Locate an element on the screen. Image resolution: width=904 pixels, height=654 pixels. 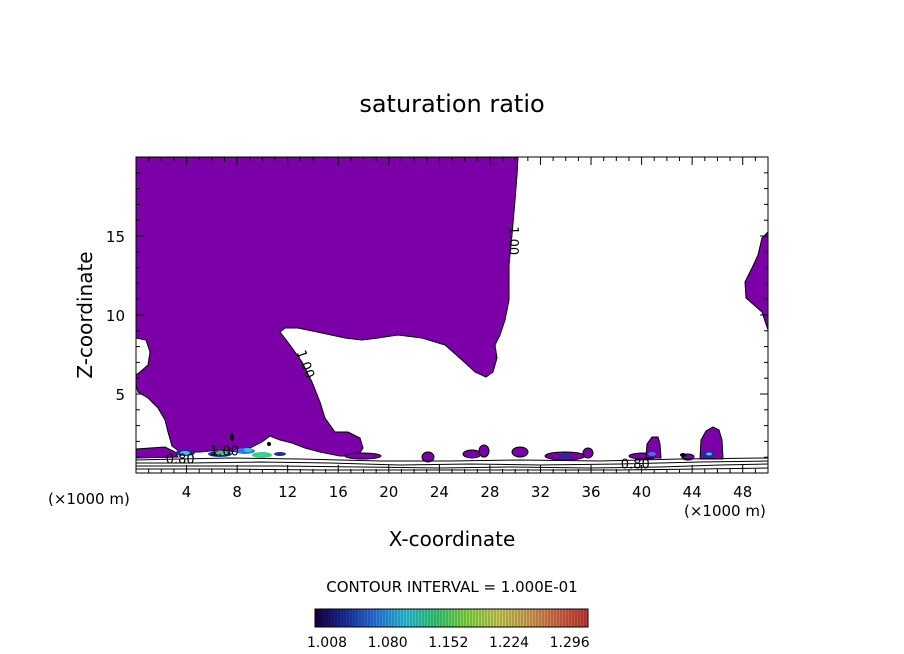
x-unit-right: (×1000 m) is located at coordinates (725, 511).